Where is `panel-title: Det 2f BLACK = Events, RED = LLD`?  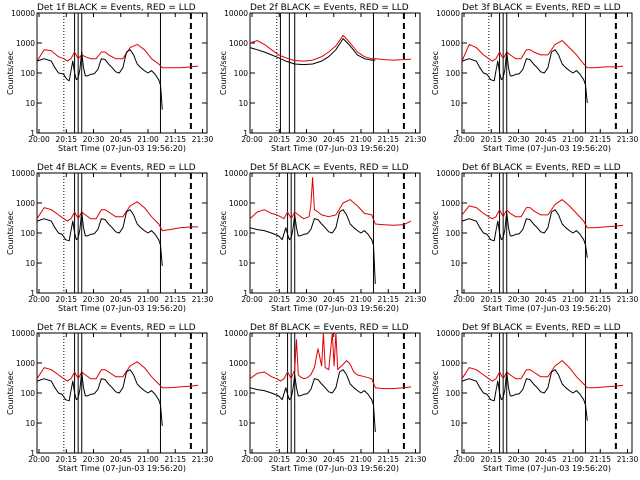
panel-title: Det 2f BLACK = Events, RED = LLD is located at coordinates (329, 8).